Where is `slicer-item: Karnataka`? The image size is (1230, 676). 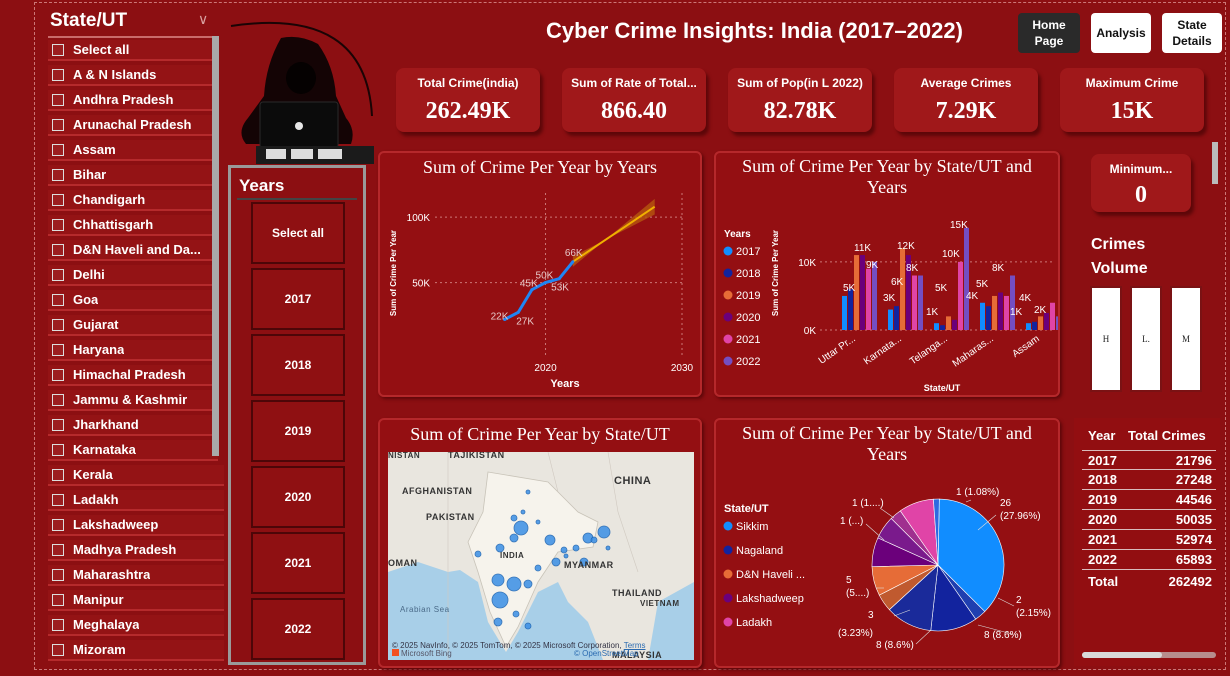
slicer-item: Karnataka is located at coordinates (133, 450).